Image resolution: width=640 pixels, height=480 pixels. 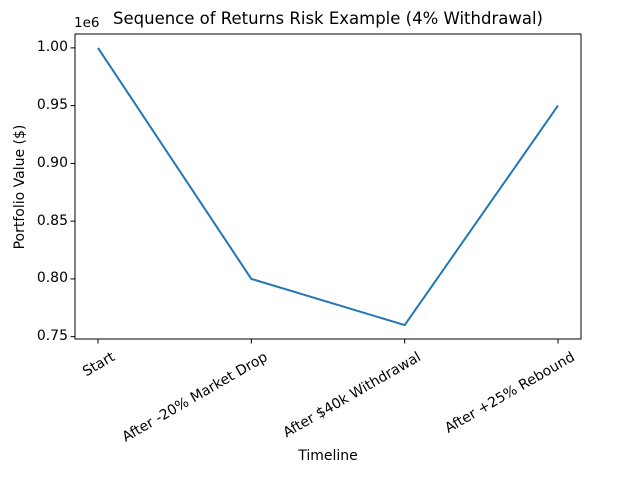 What do you see at coordinates (52, 336) in the screenshot?
I see `y-tick-label: 0.75` at bounding box center [52, 336].